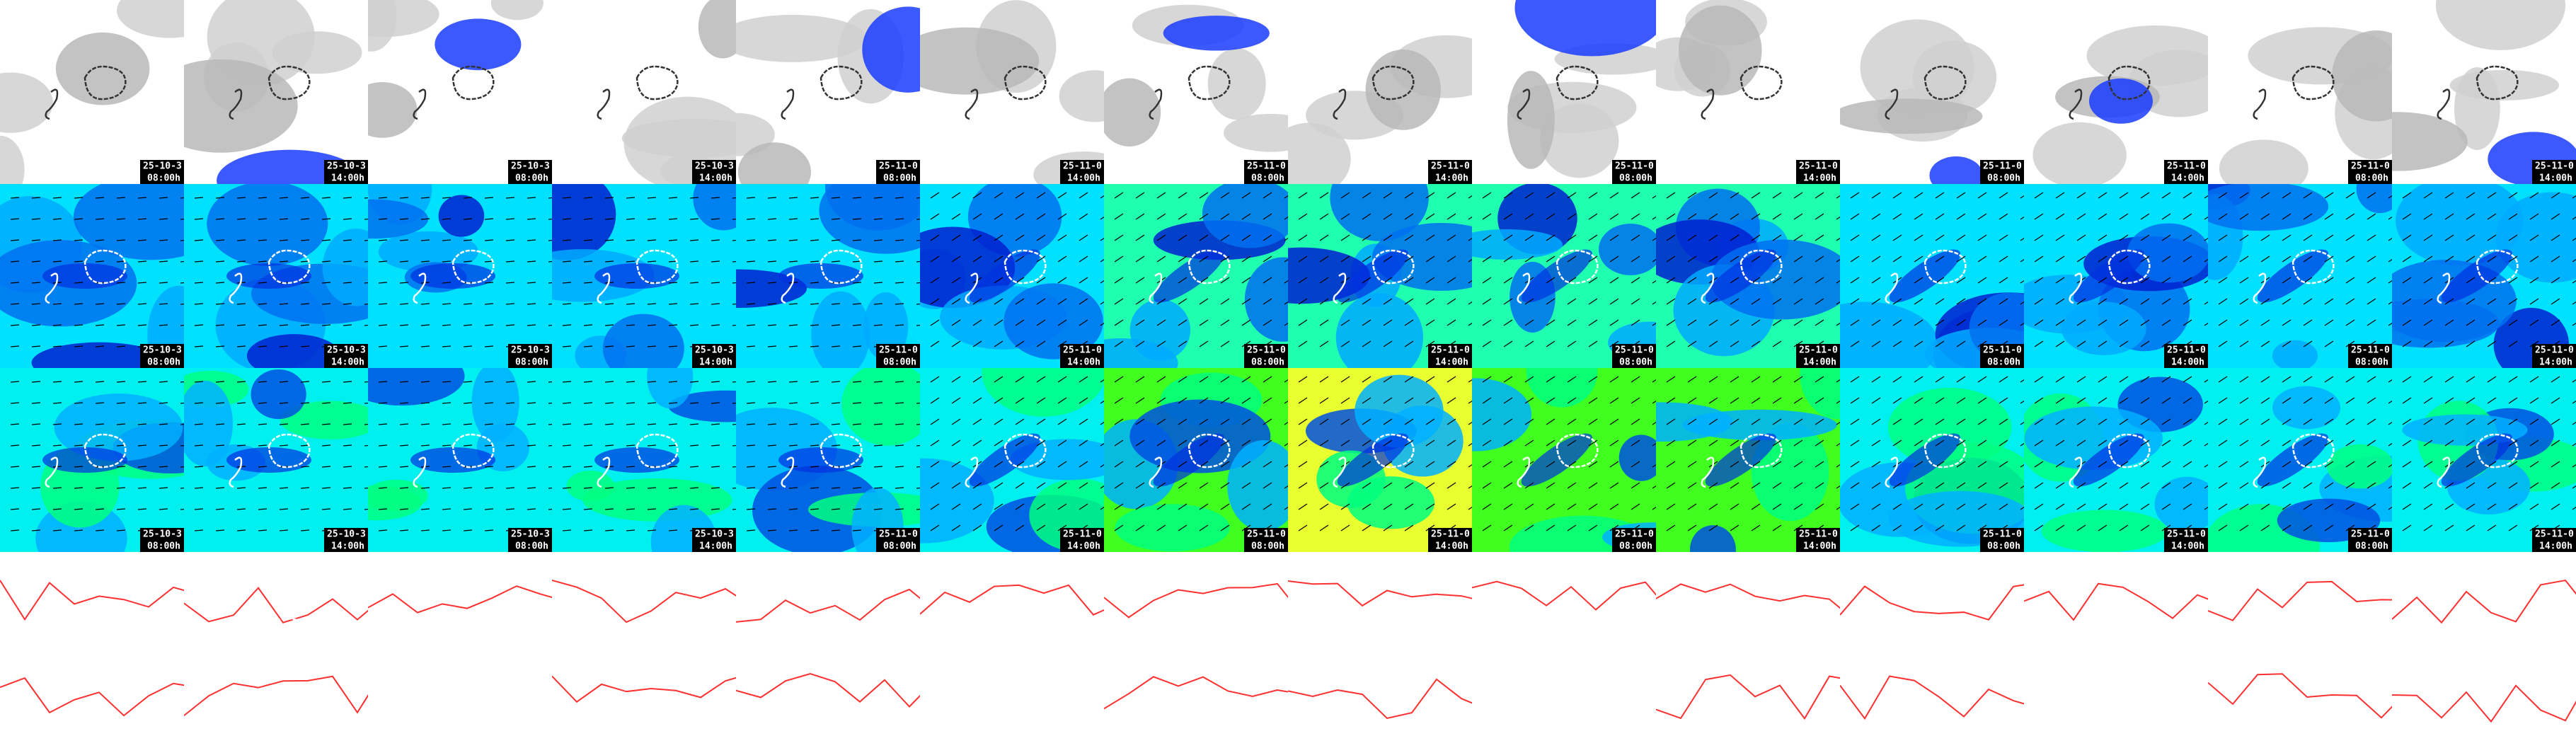 This screenshot has height=736, width=2576. What do you see at coordinates (1932, 603) in the screenshot?
I see `contour-line` at bounding box center [1932, 603].